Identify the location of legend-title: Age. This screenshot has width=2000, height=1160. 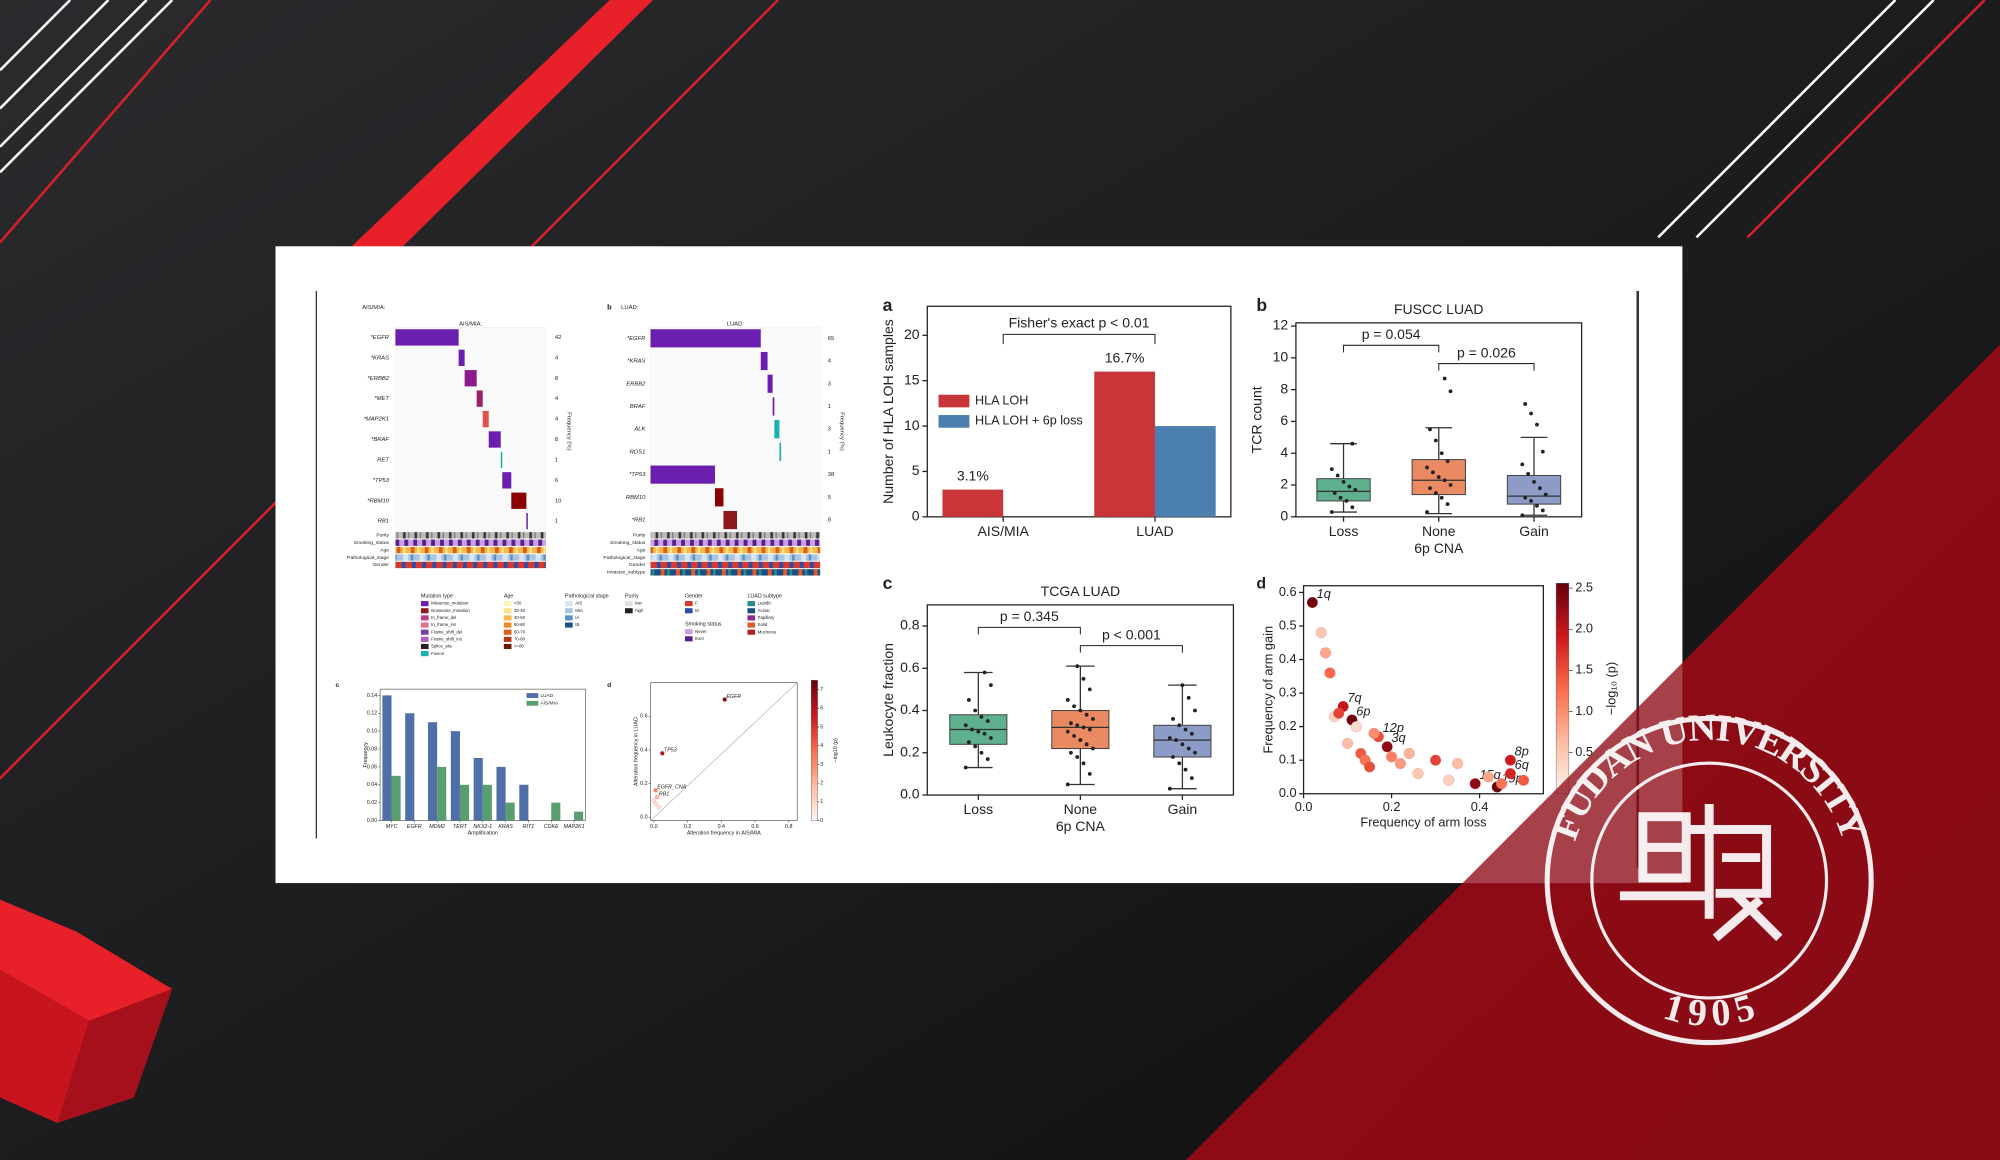
(509, 596).